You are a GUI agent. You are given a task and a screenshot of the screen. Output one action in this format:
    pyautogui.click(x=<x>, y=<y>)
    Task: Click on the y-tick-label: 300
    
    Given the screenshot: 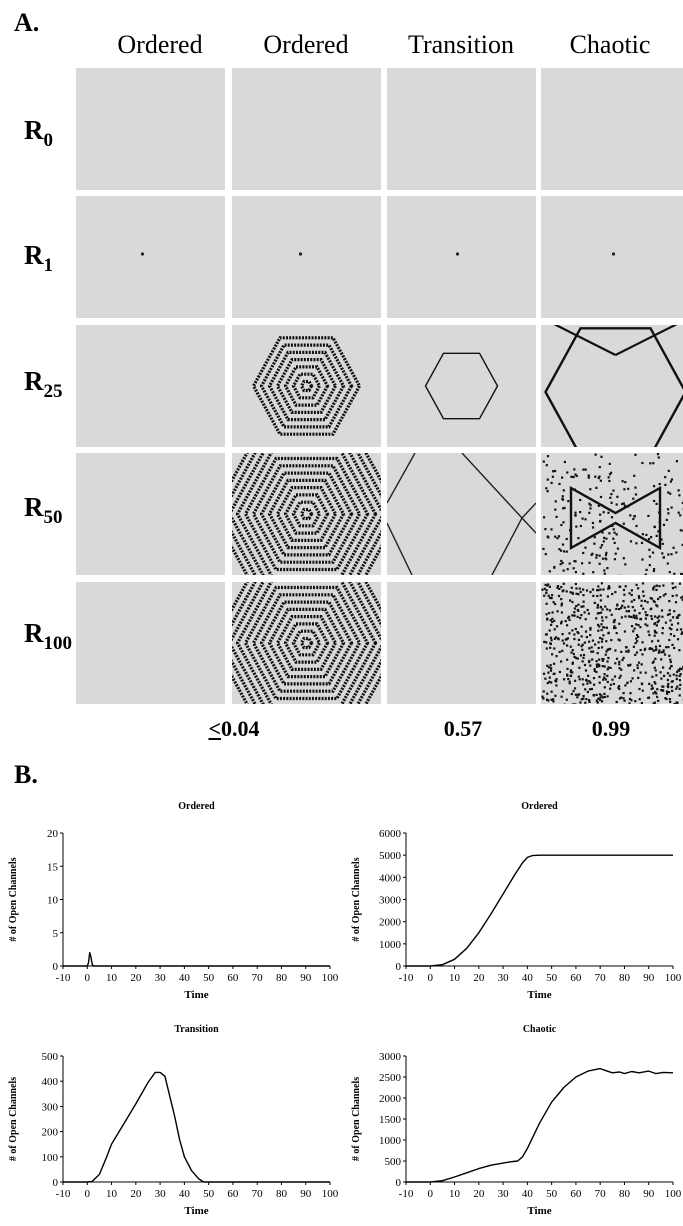 What is the action you would take?
    pyautogui.click(x=50, y=1107)
    